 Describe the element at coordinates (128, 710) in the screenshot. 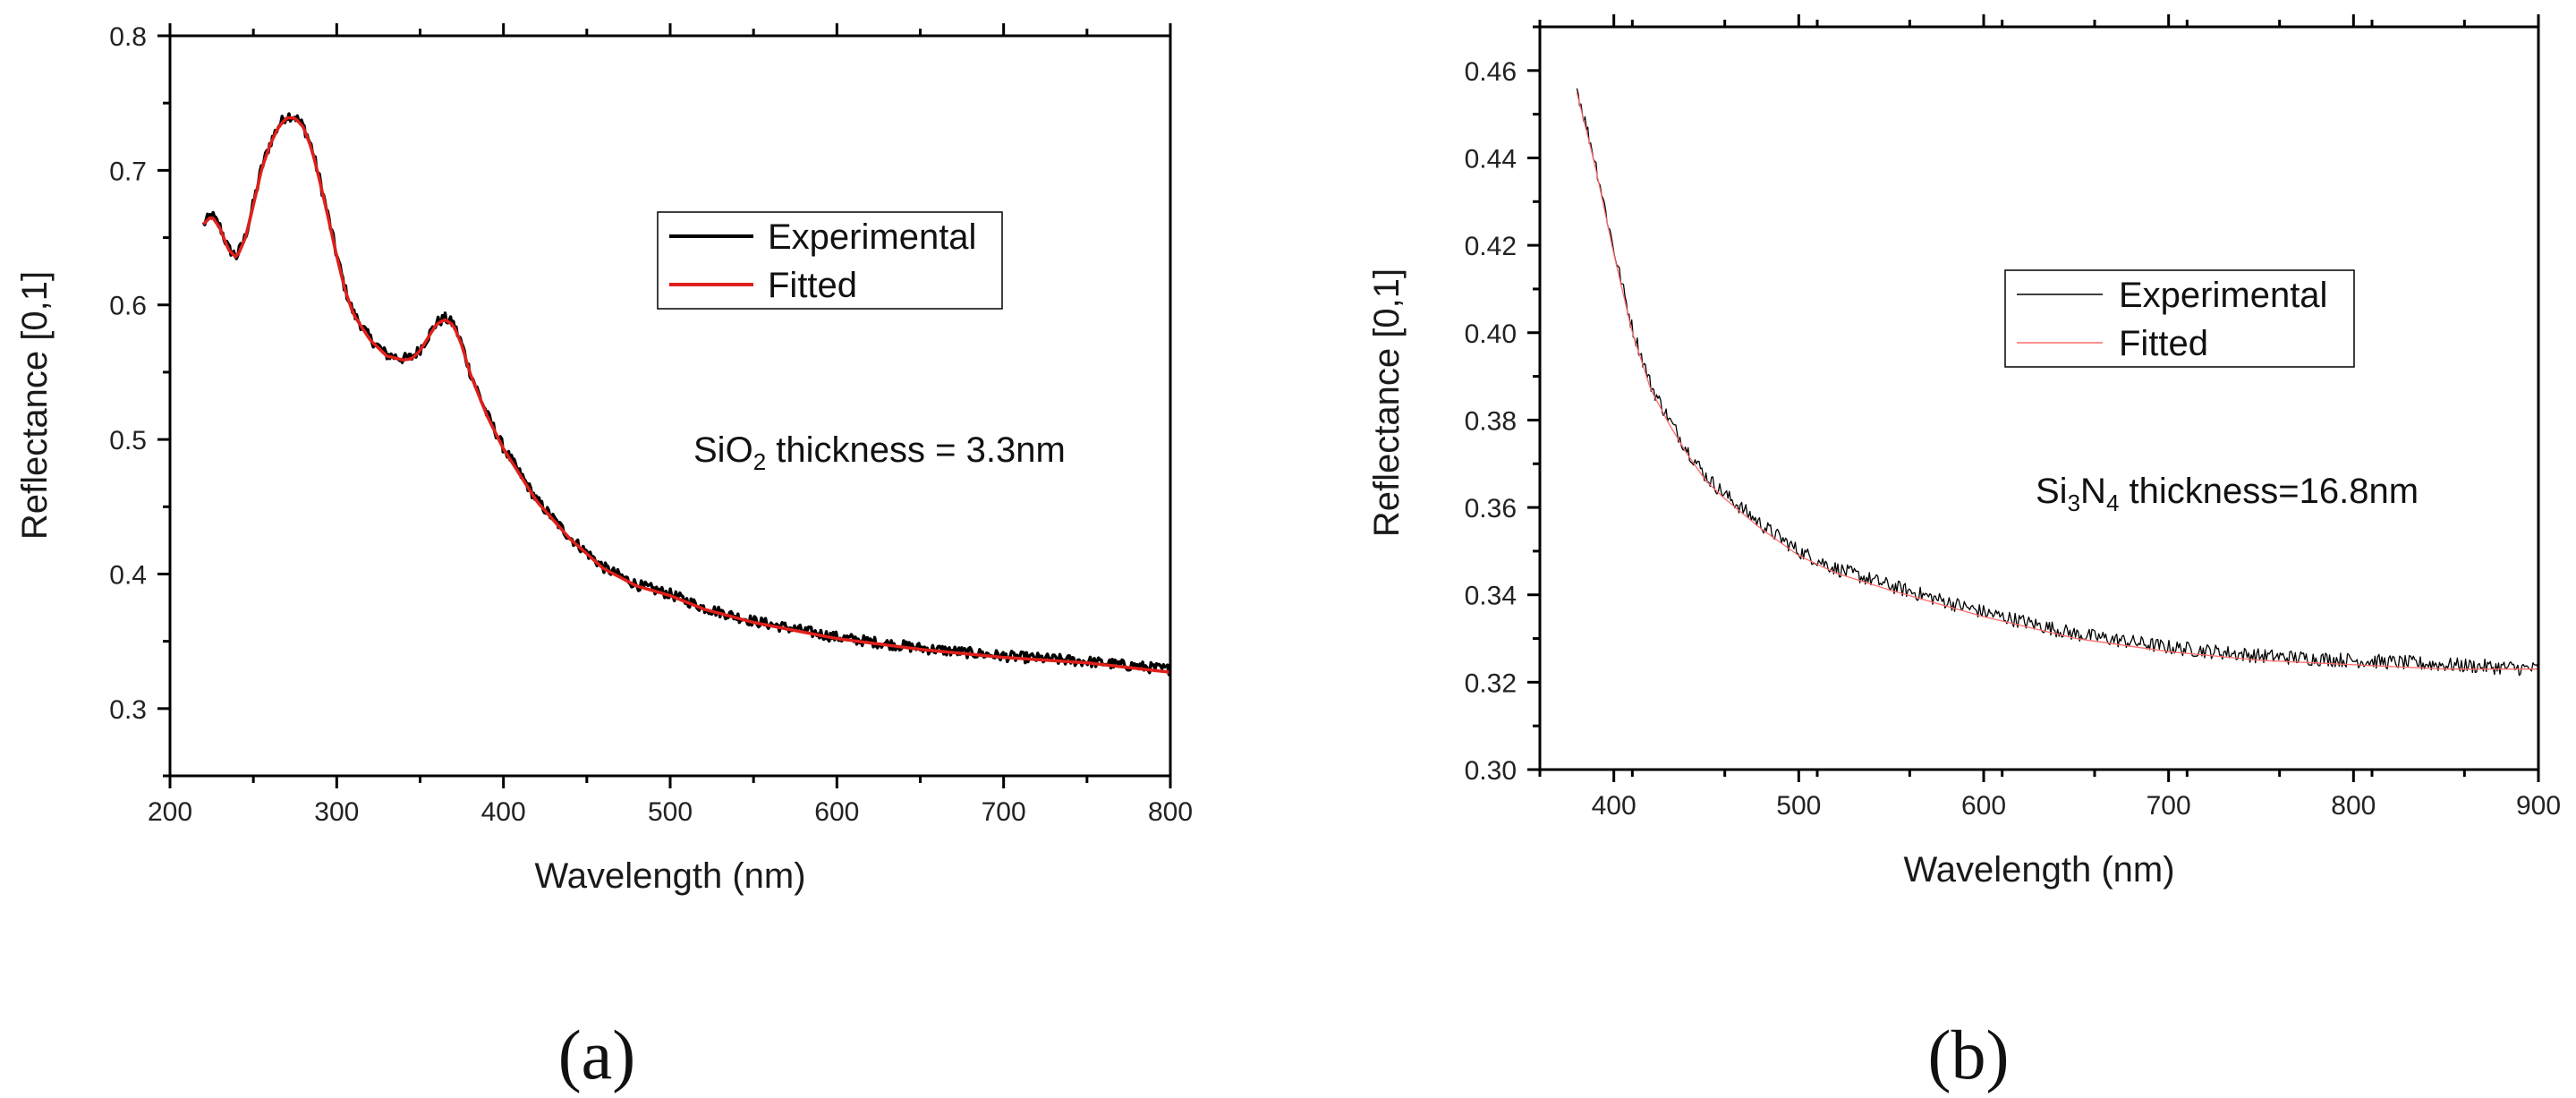

I see `panel-a-y-tick-label: 0.3` at that location.